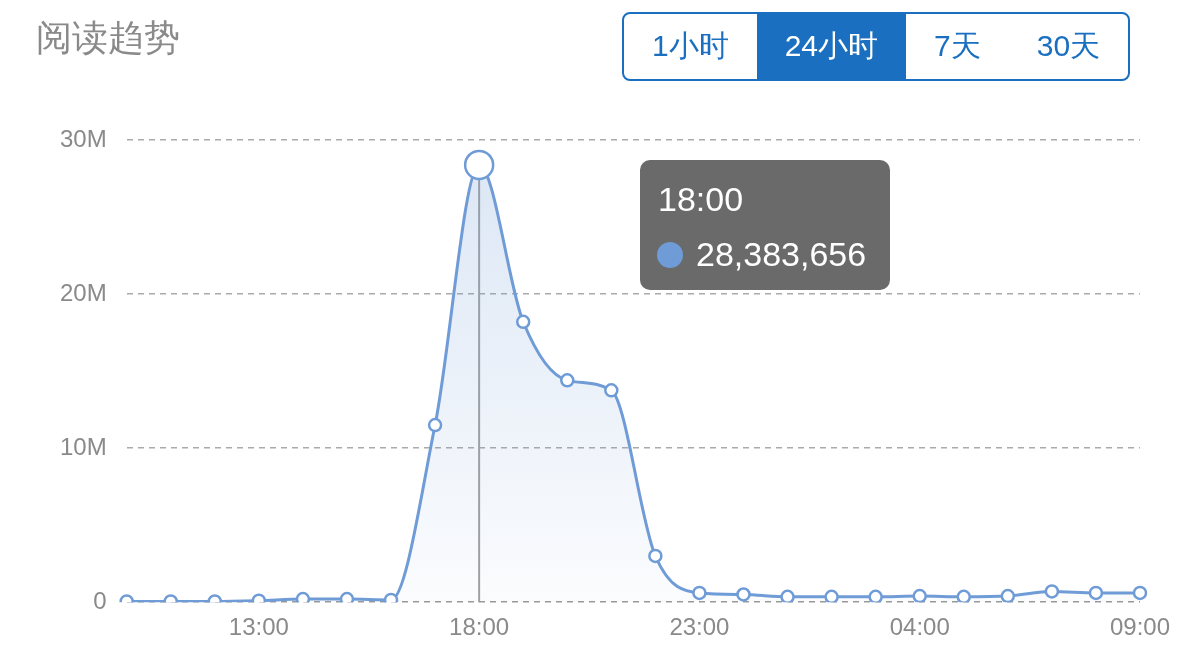  Describe the element at coordinates (699, 627) in the screenshot. I see `x-tick-label: 23:00` at that location.